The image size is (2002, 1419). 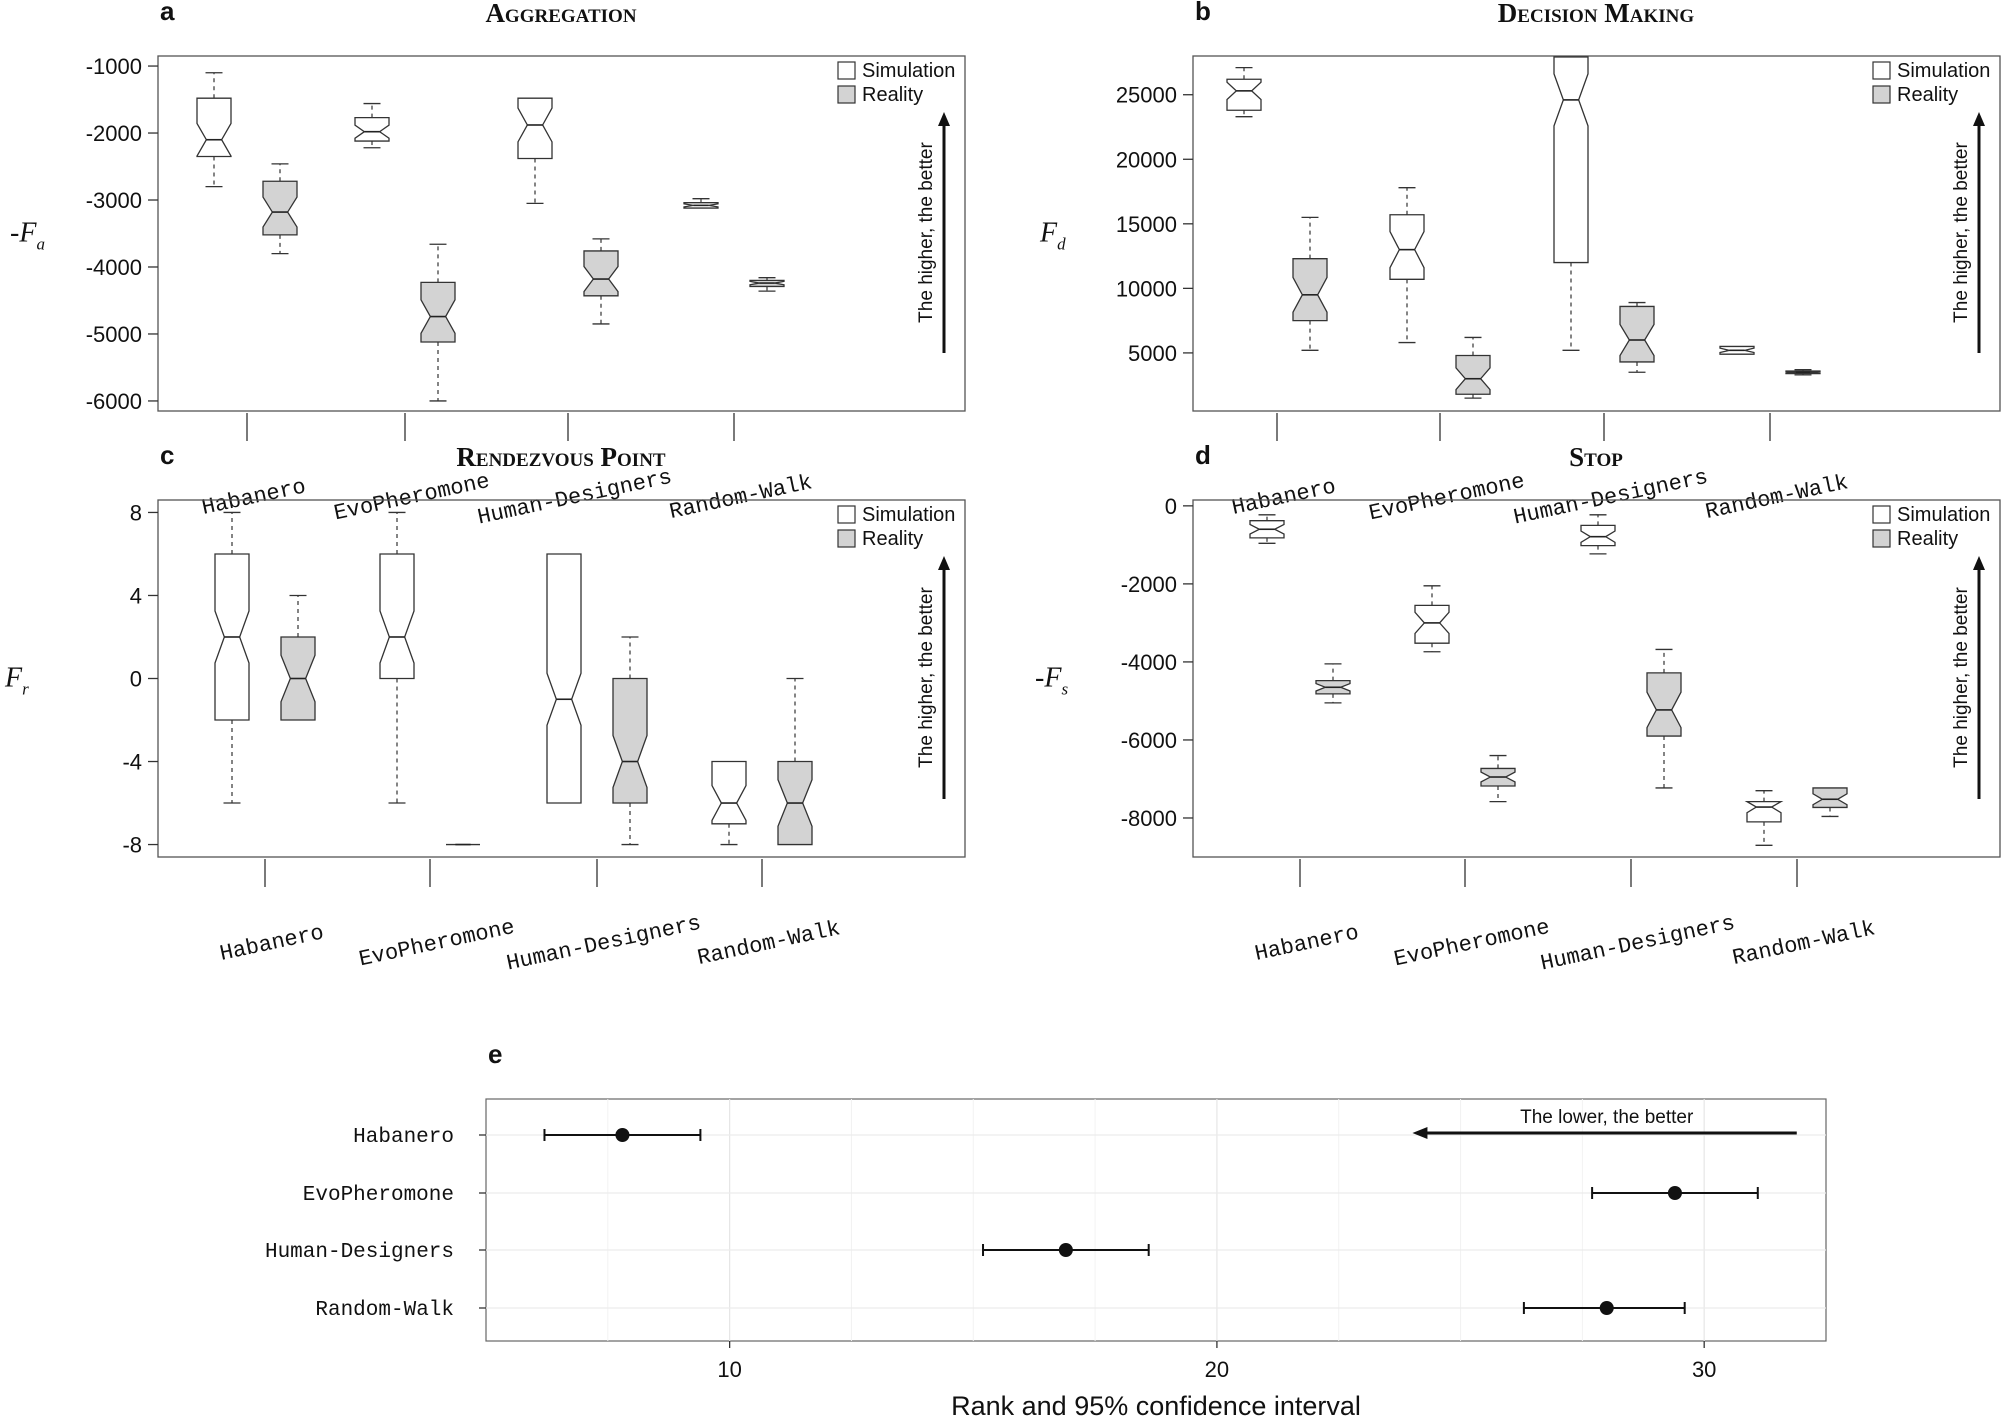 What do you see at coordinates (1031, 1195) in the screenshot?
I see `rank-row: EvoPheromone` at bounding box center [1031, 1195].